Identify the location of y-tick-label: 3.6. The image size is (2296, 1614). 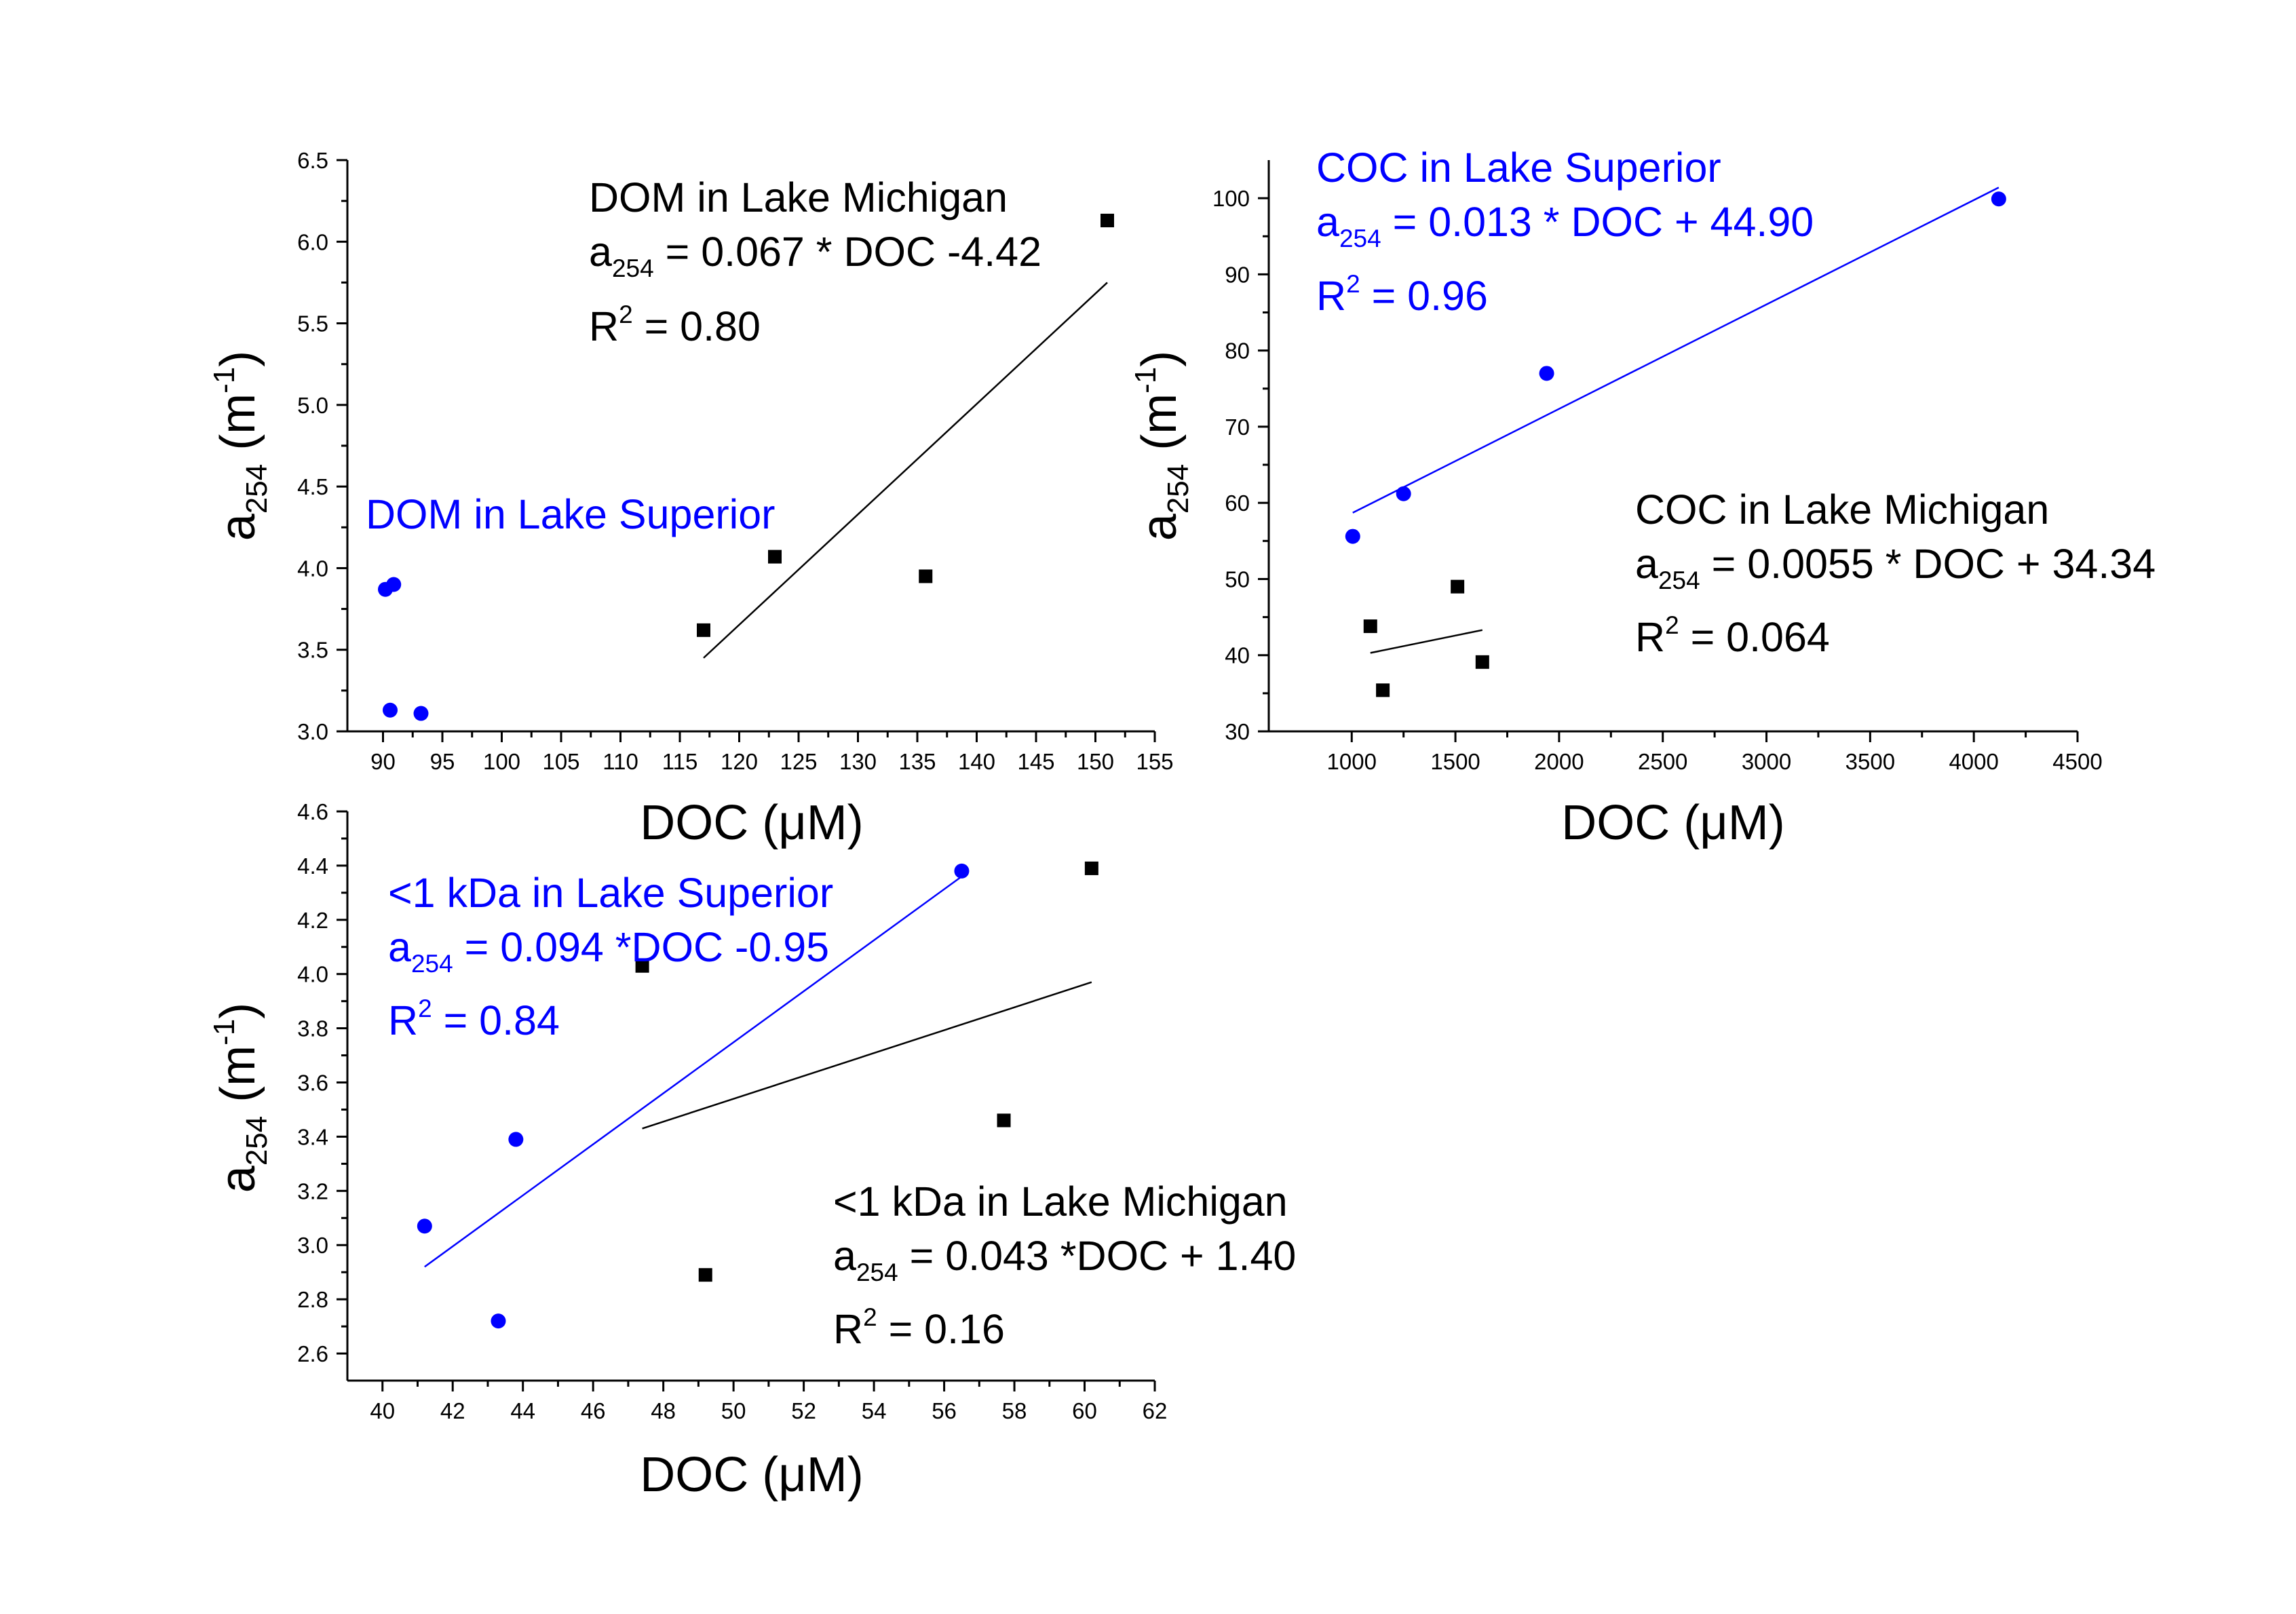
(312, 1083).